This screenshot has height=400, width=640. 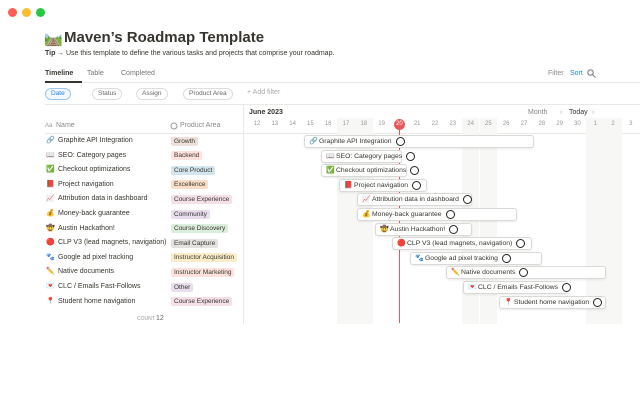 I want to click on timeline-bar: 🐾 Google ad pixel tracking, so click(x=476, y=258).